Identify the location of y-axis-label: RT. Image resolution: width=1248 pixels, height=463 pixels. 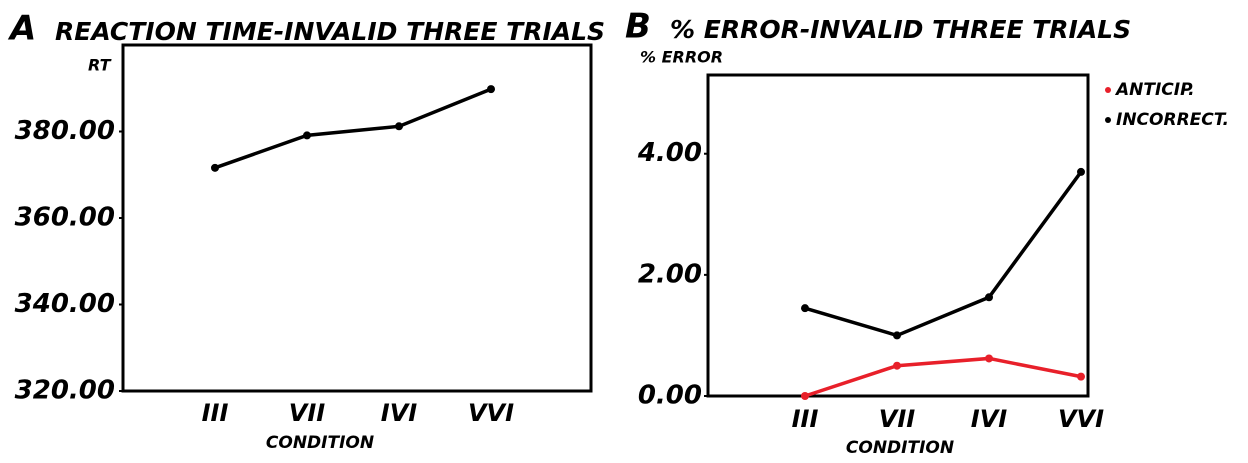
(100, 65).